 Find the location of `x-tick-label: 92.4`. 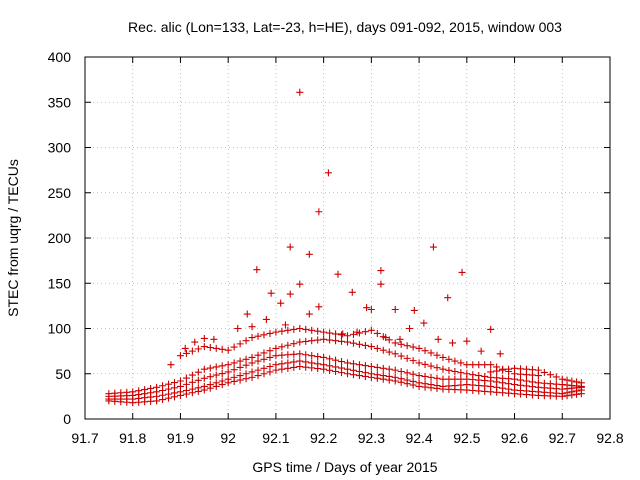

x-tick-label: 92.4 is located at coordinates (418, 438).